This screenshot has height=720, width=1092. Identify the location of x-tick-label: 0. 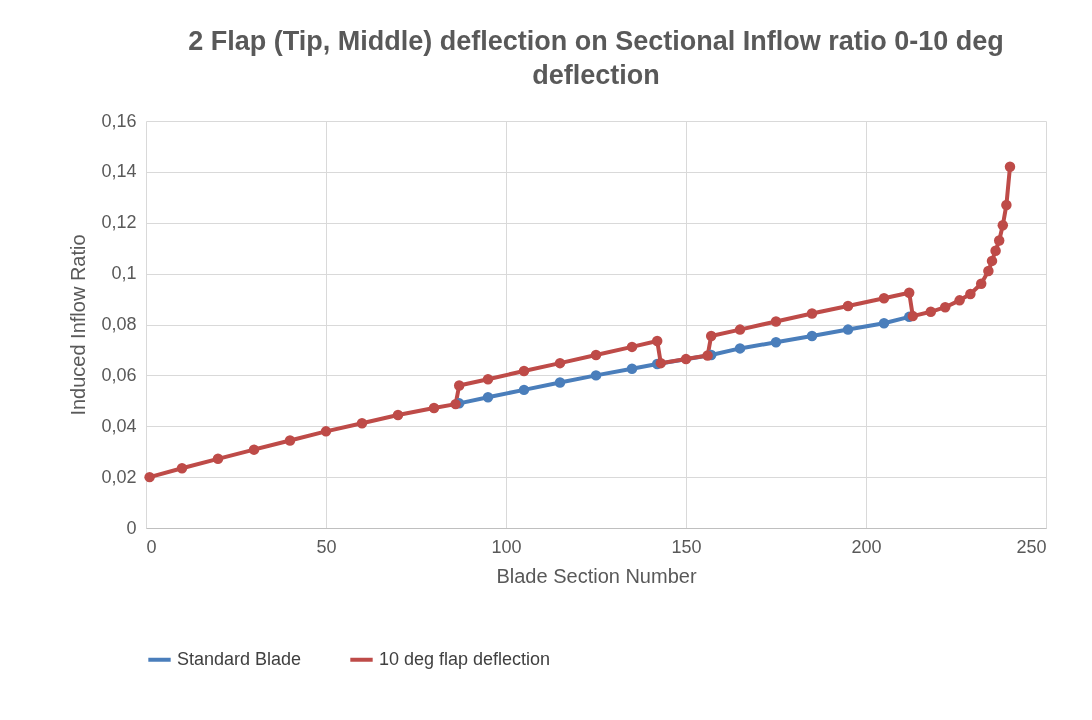
(151, 546).